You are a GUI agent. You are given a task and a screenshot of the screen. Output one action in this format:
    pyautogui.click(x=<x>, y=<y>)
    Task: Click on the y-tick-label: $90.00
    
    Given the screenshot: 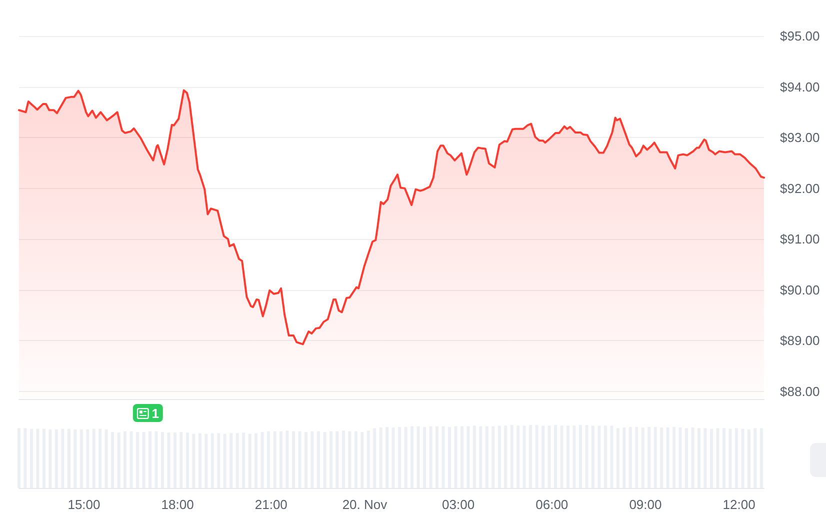 What is the action you would take?
    pyautogui.click(x=800, y=290)
    